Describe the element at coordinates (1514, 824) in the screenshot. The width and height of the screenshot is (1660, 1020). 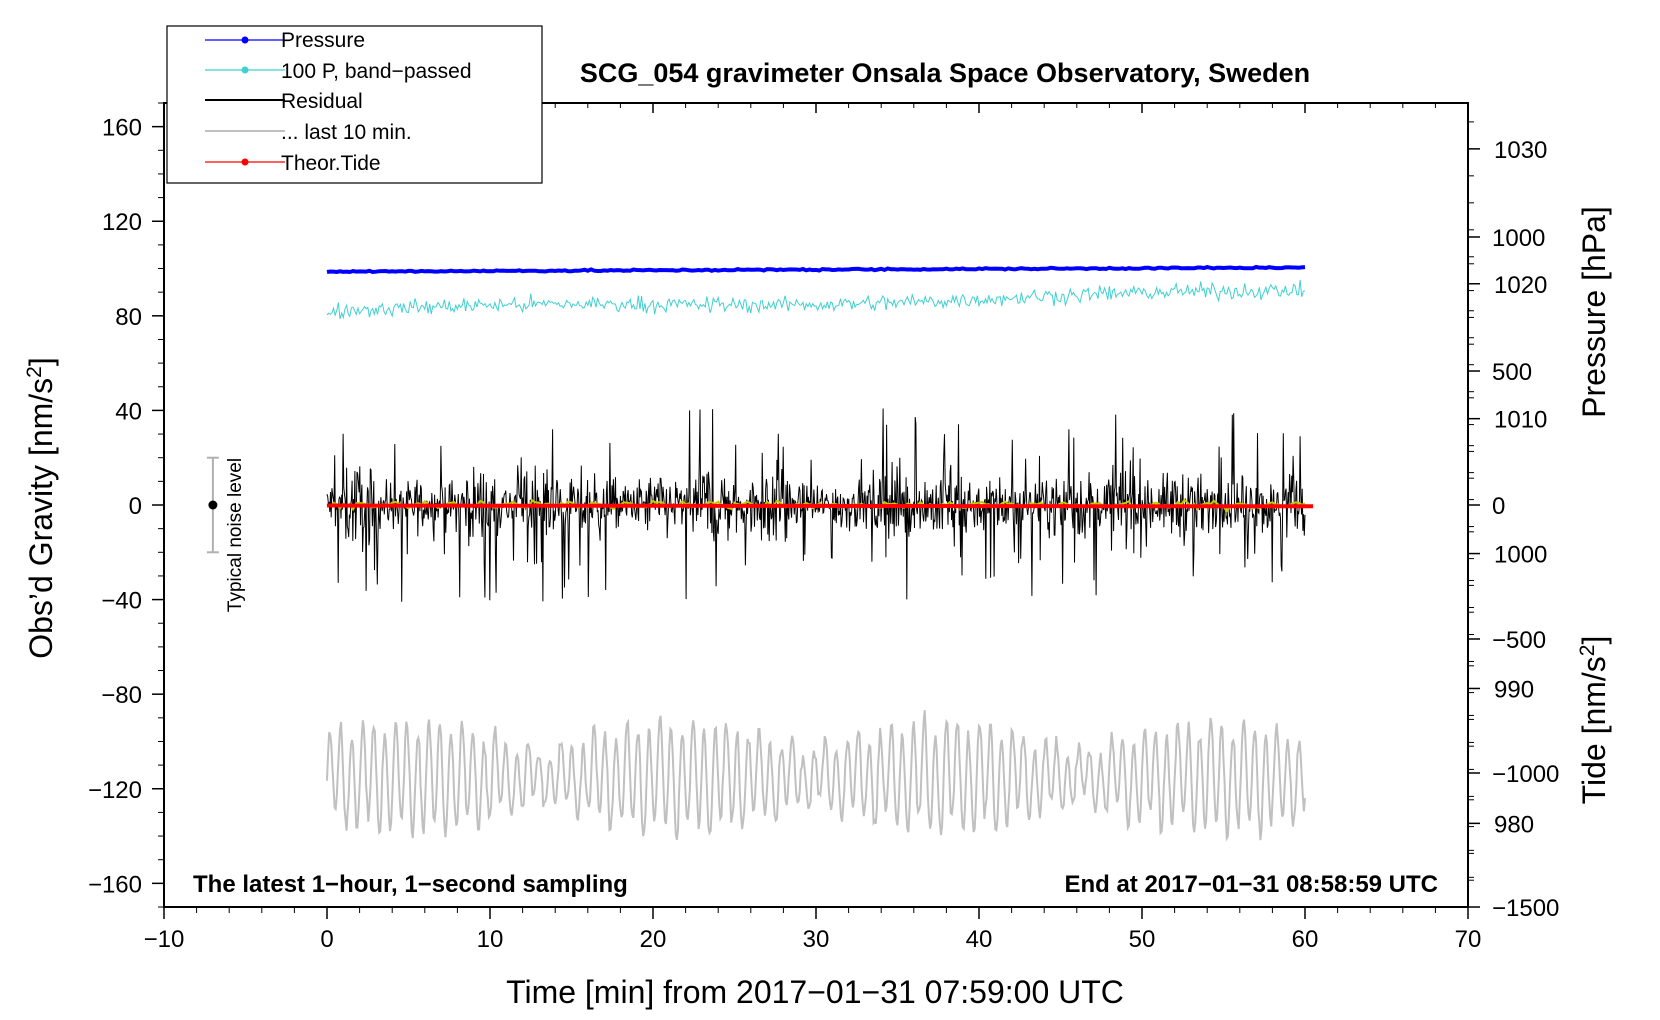
I see `pressure-tick-label: 980` at that location.